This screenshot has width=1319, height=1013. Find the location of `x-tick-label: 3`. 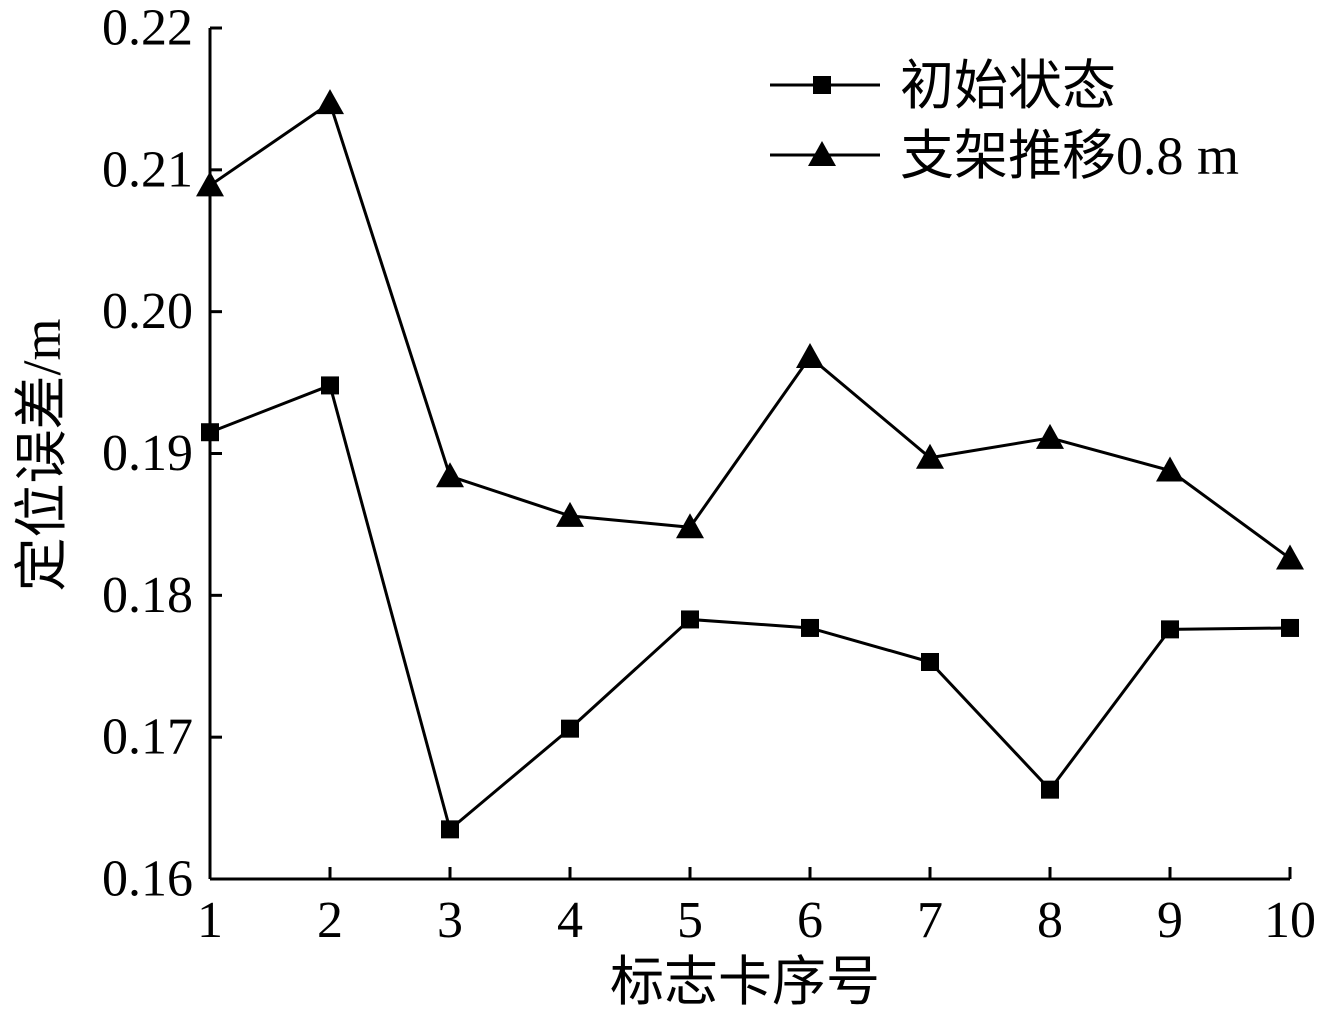

x-tick-label: 3 is located at coordinates (450, 920).